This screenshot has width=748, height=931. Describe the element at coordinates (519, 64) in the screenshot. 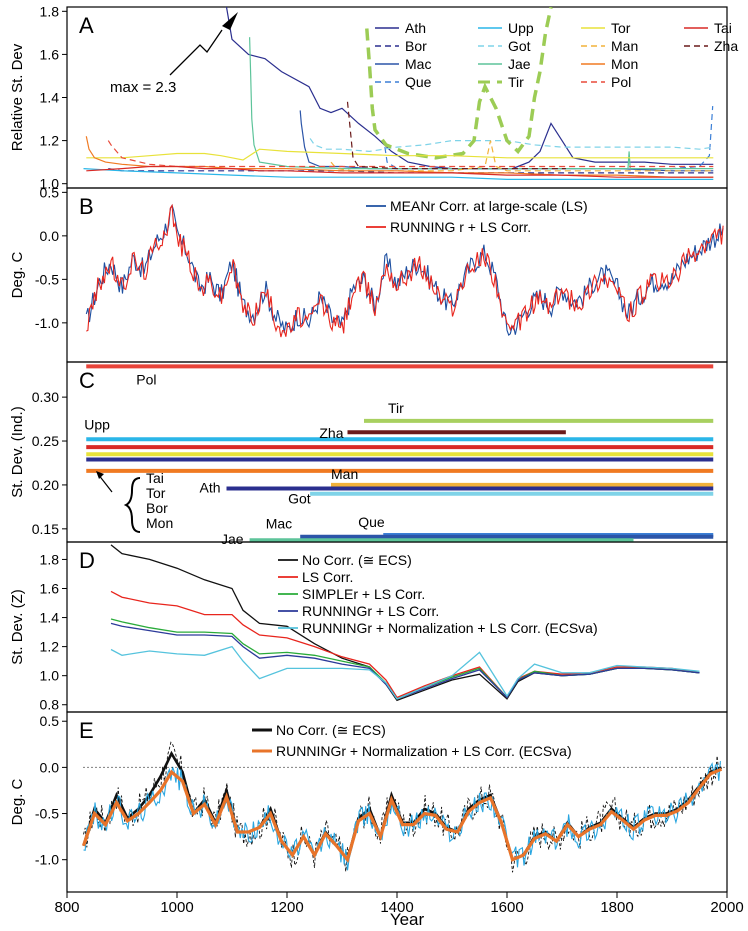

I see `legend-label-jae: Jae` at that location.